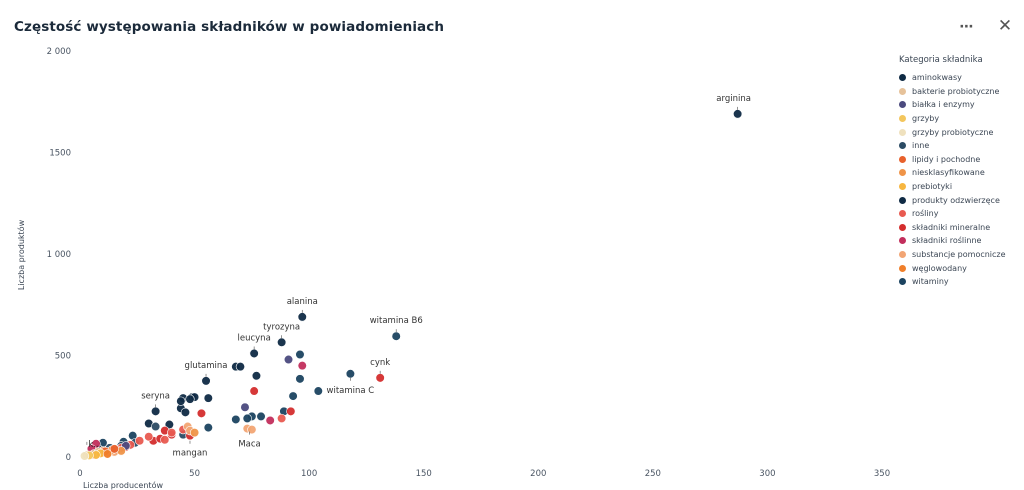  What do you see at coordinates (309, 474) in the screenshot?
I see `x-tick-label: 100` at bounding box center [309, 474].